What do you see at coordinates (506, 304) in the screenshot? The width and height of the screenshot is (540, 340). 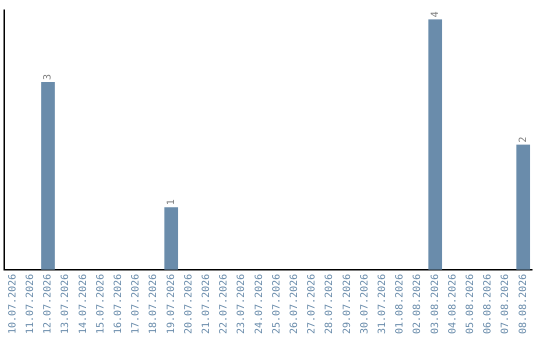 I see `x-tick-label: 07.08.2026` at bounding box center [506, 304].